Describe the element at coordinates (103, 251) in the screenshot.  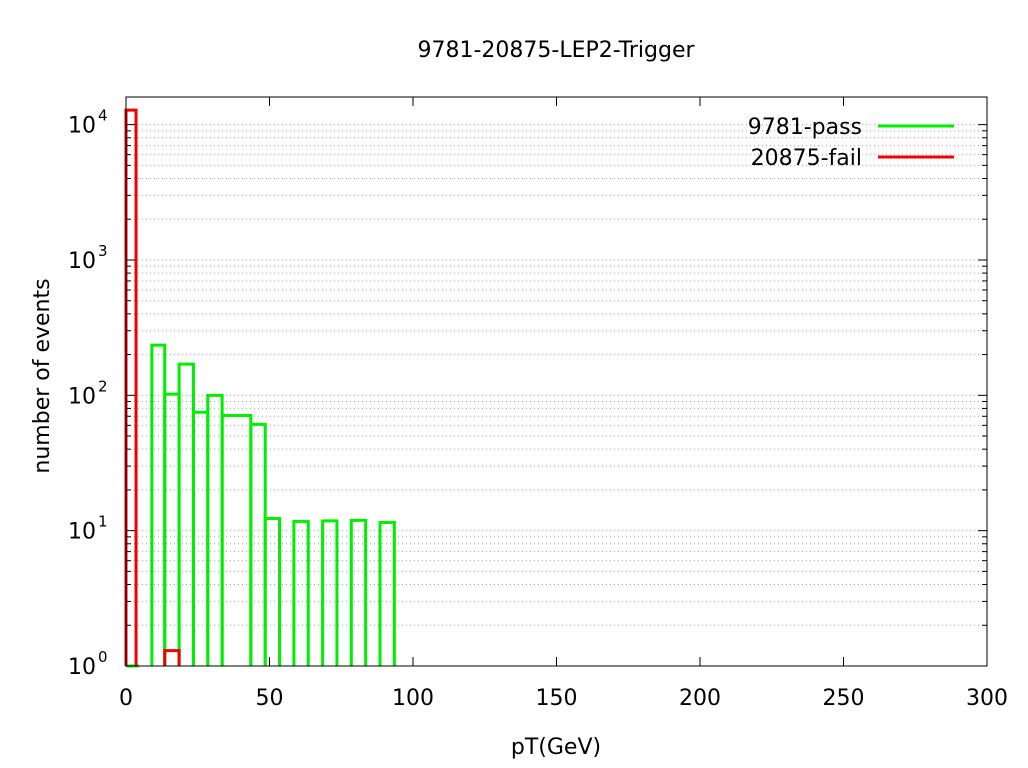
I see `y-tick-exponent: 3` at that location.